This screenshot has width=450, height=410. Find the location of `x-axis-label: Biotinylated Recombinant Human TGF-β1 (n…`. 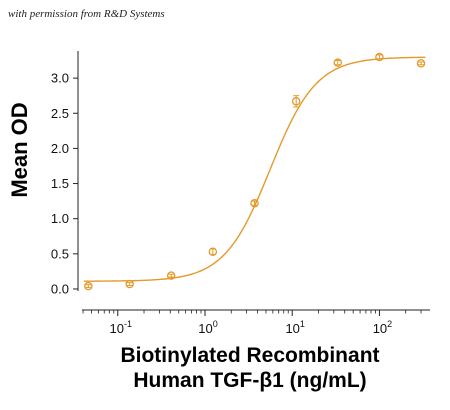

x-axis-label: Biotinylated Recombinant Human TGF-β1 (n… is located at coordinates (245, 368).